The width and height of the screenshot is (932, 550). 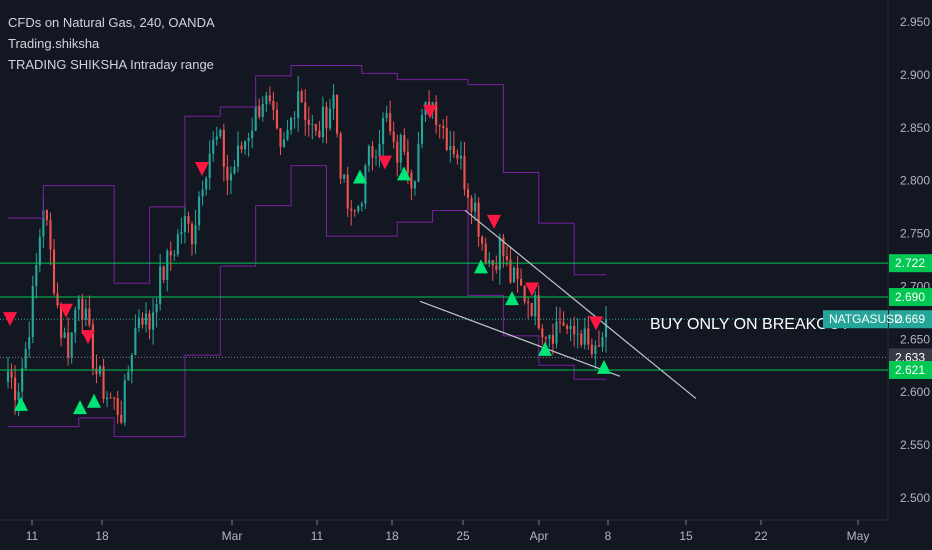 What do you see at coordinates (915, 498) in the screenshot?
I see `y-tick-label: 2.500` at bounding box center [915, 498].